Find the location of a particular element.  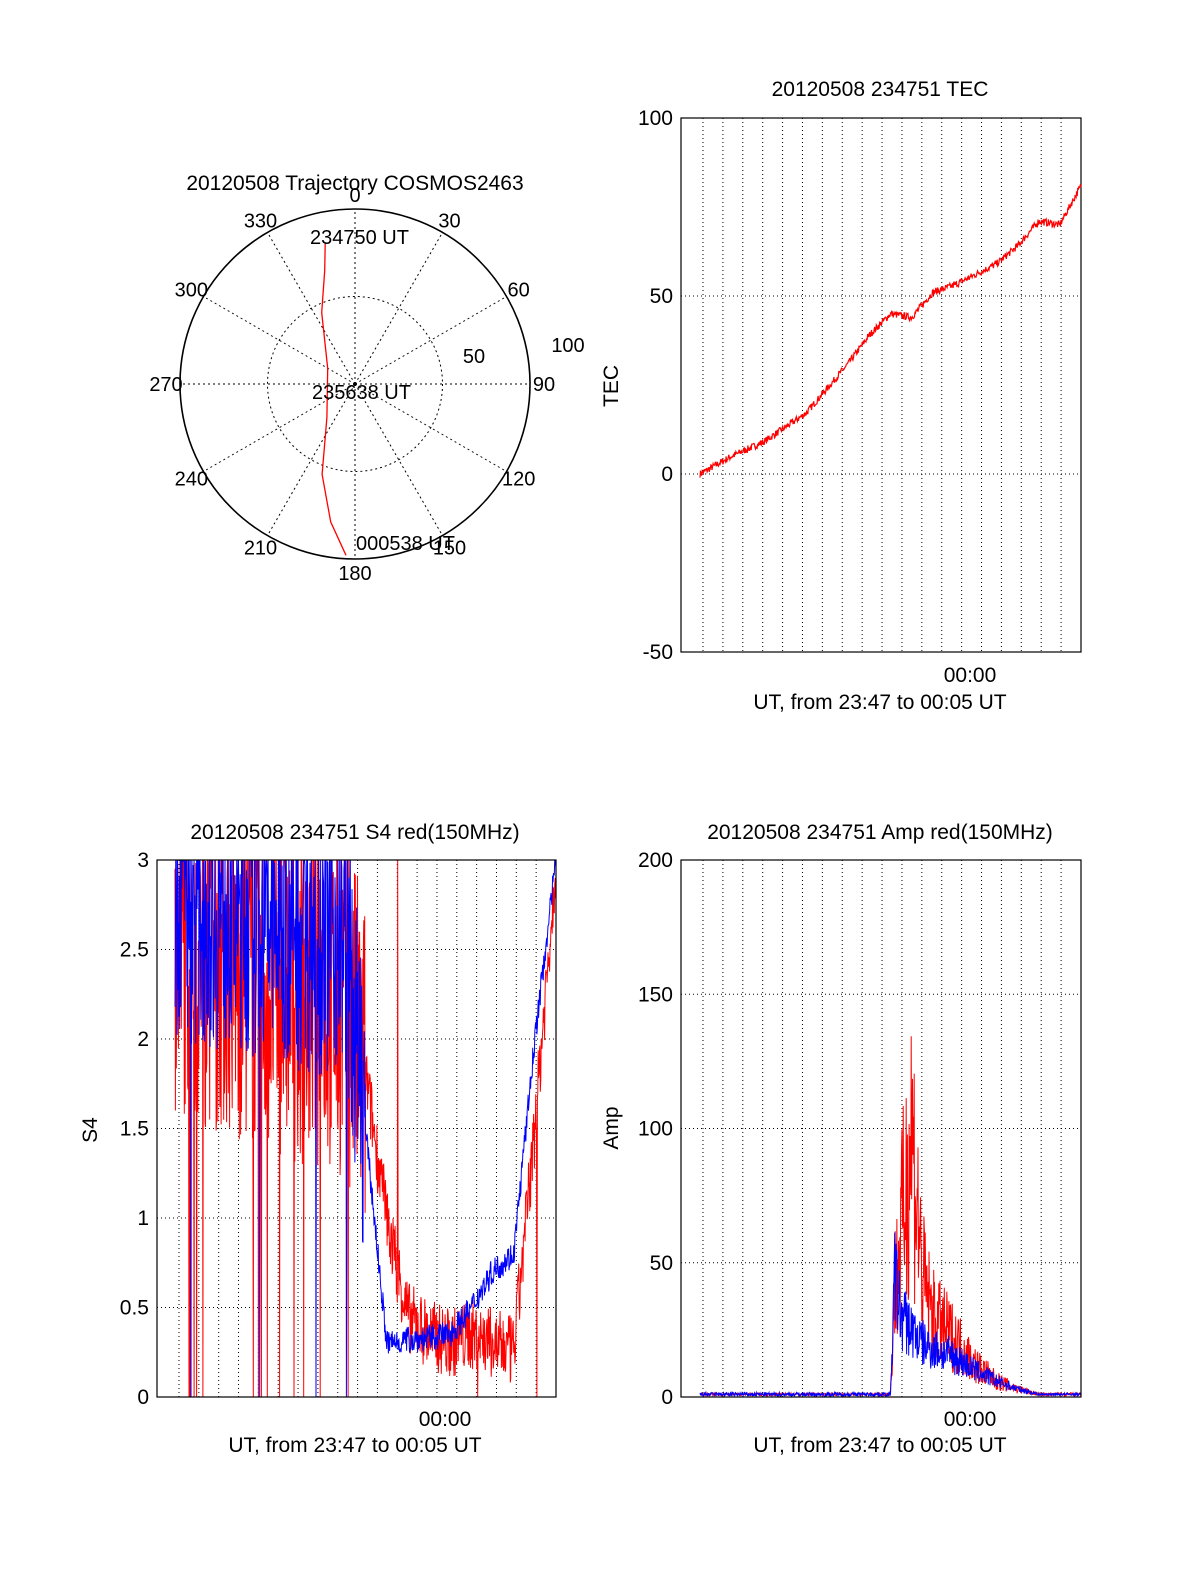

trajectory-angle-labels: 0 30 60 90 120 150 180 210 240 270 300 330 is located at coordinates (352, 385).